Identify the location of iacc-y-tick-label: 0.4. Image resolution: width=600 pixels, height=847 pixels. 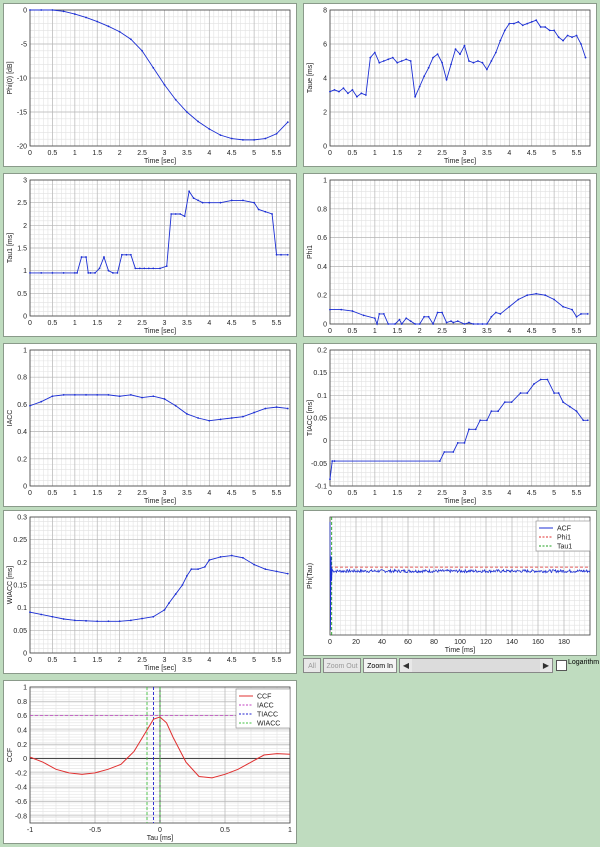
(22, 432).